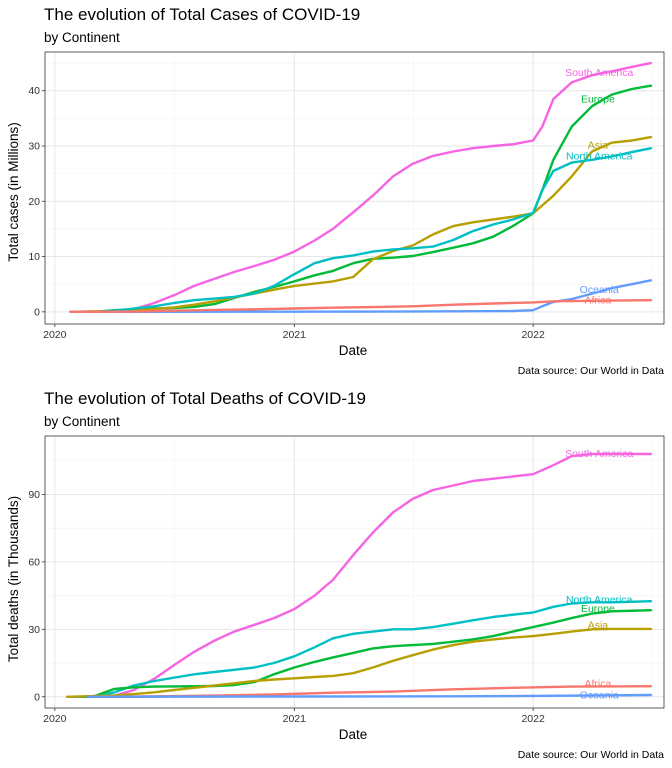 This screenshot has height=768, width=672. Describe the element at coordinates (82, 421) in the screenshot. I see `deaths-chart-subtitle: by Continent` at that location.